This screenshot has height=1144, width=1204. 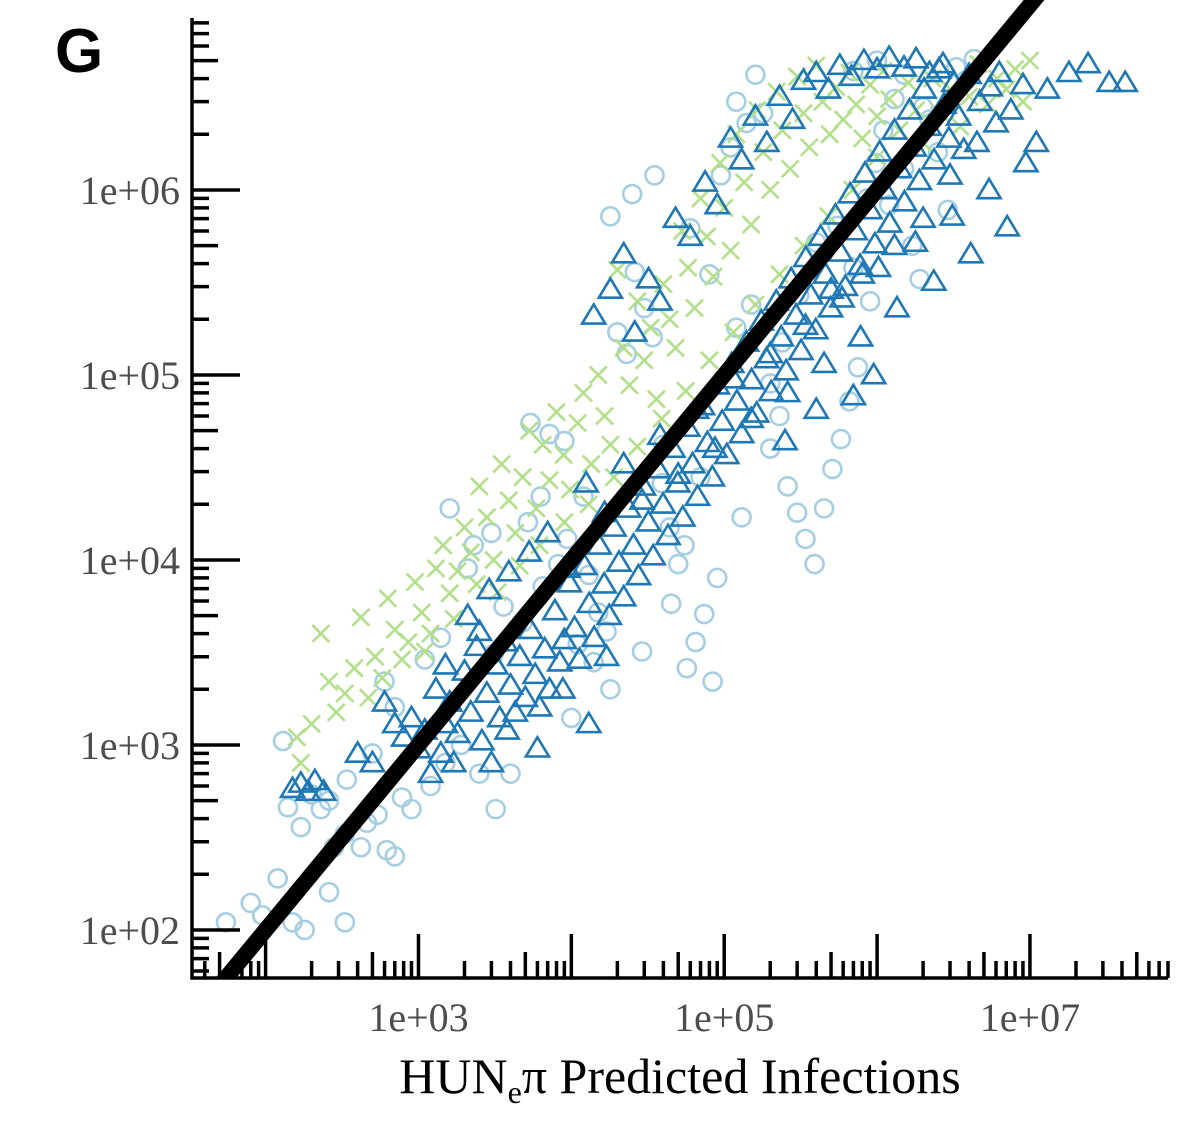 I want to click on x-tick-label: 1e+03, so click(x=418, y=1017).